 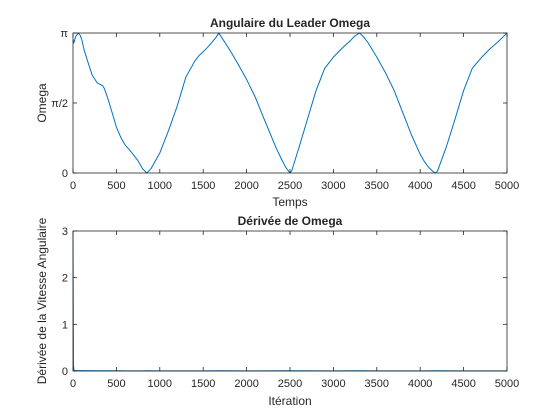 What do you see at coordinates (160, 186) in the screenshot?
I see `omega-x-tick-label: 1000` at bounding box center [160, 186].